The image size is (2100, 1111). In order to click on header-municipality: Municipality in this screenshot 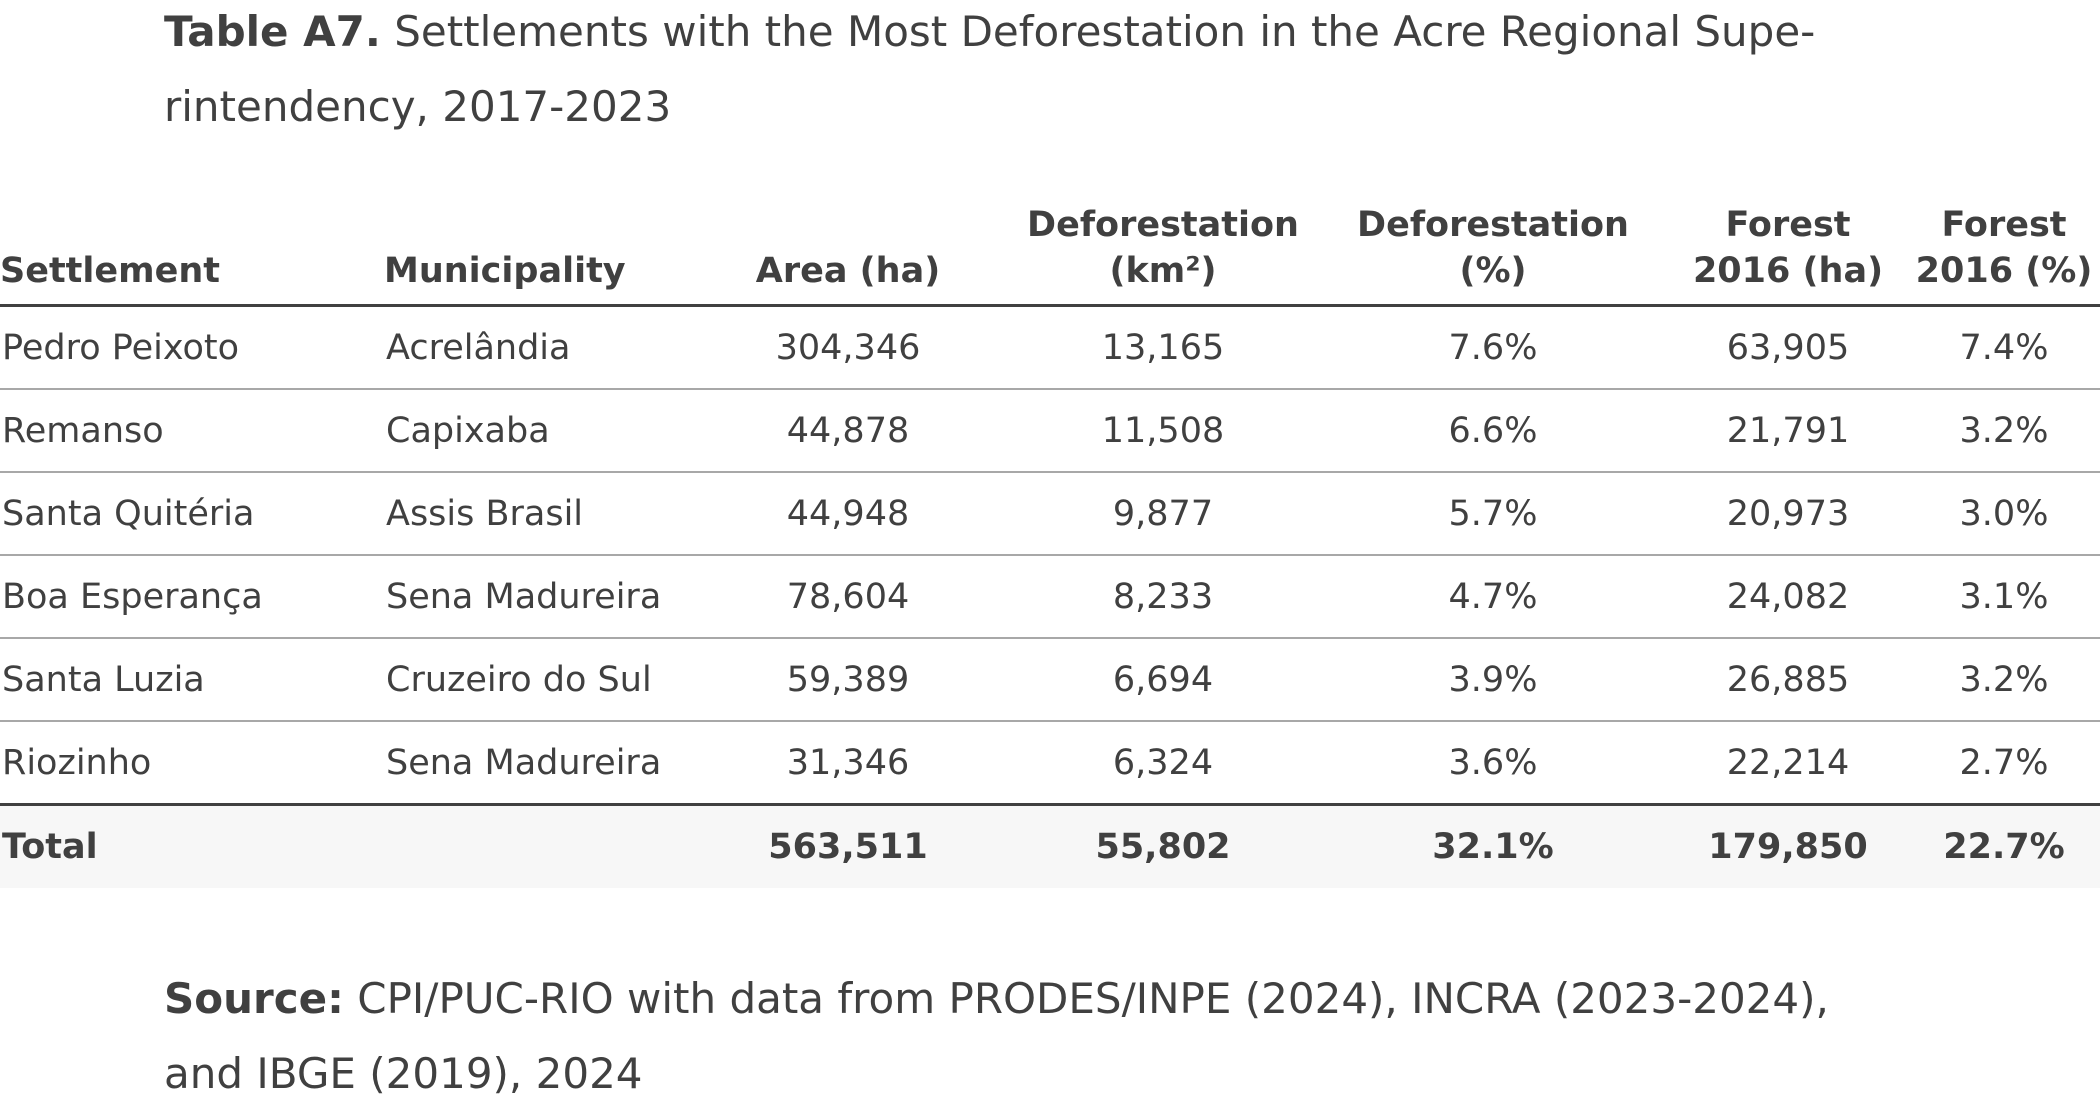, I will do `click(536, 248)`.